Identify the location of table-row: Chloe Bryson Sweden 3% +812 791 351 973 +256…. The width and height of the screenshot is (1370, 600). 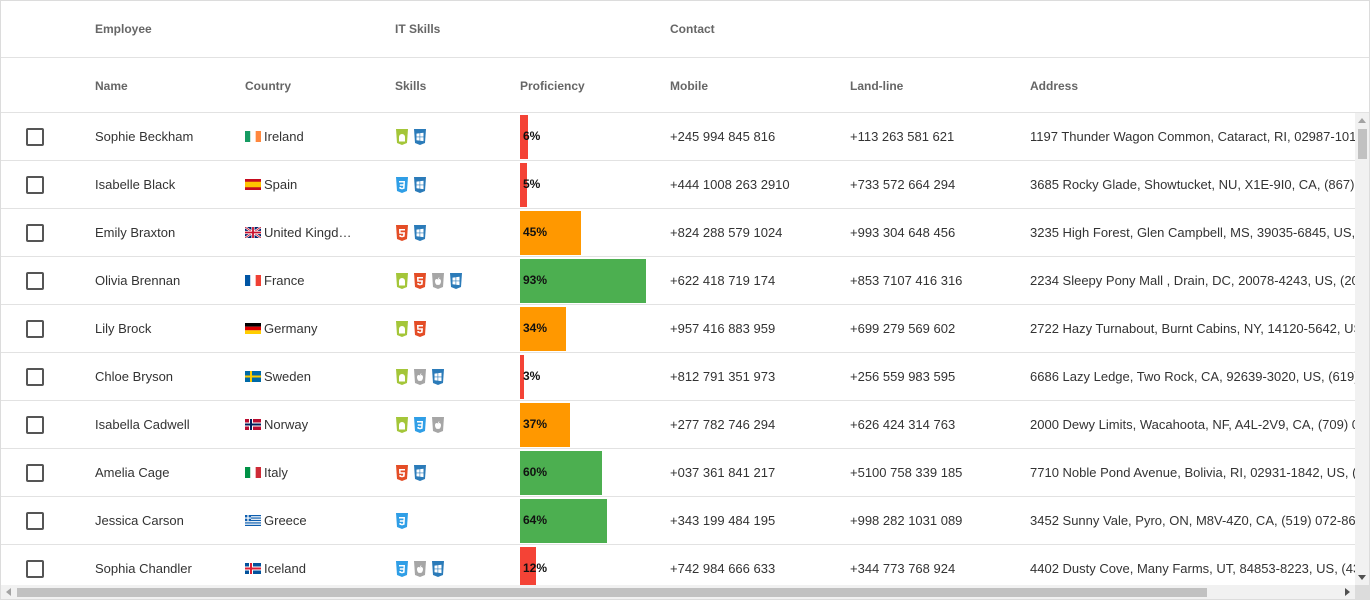
(678, 377).